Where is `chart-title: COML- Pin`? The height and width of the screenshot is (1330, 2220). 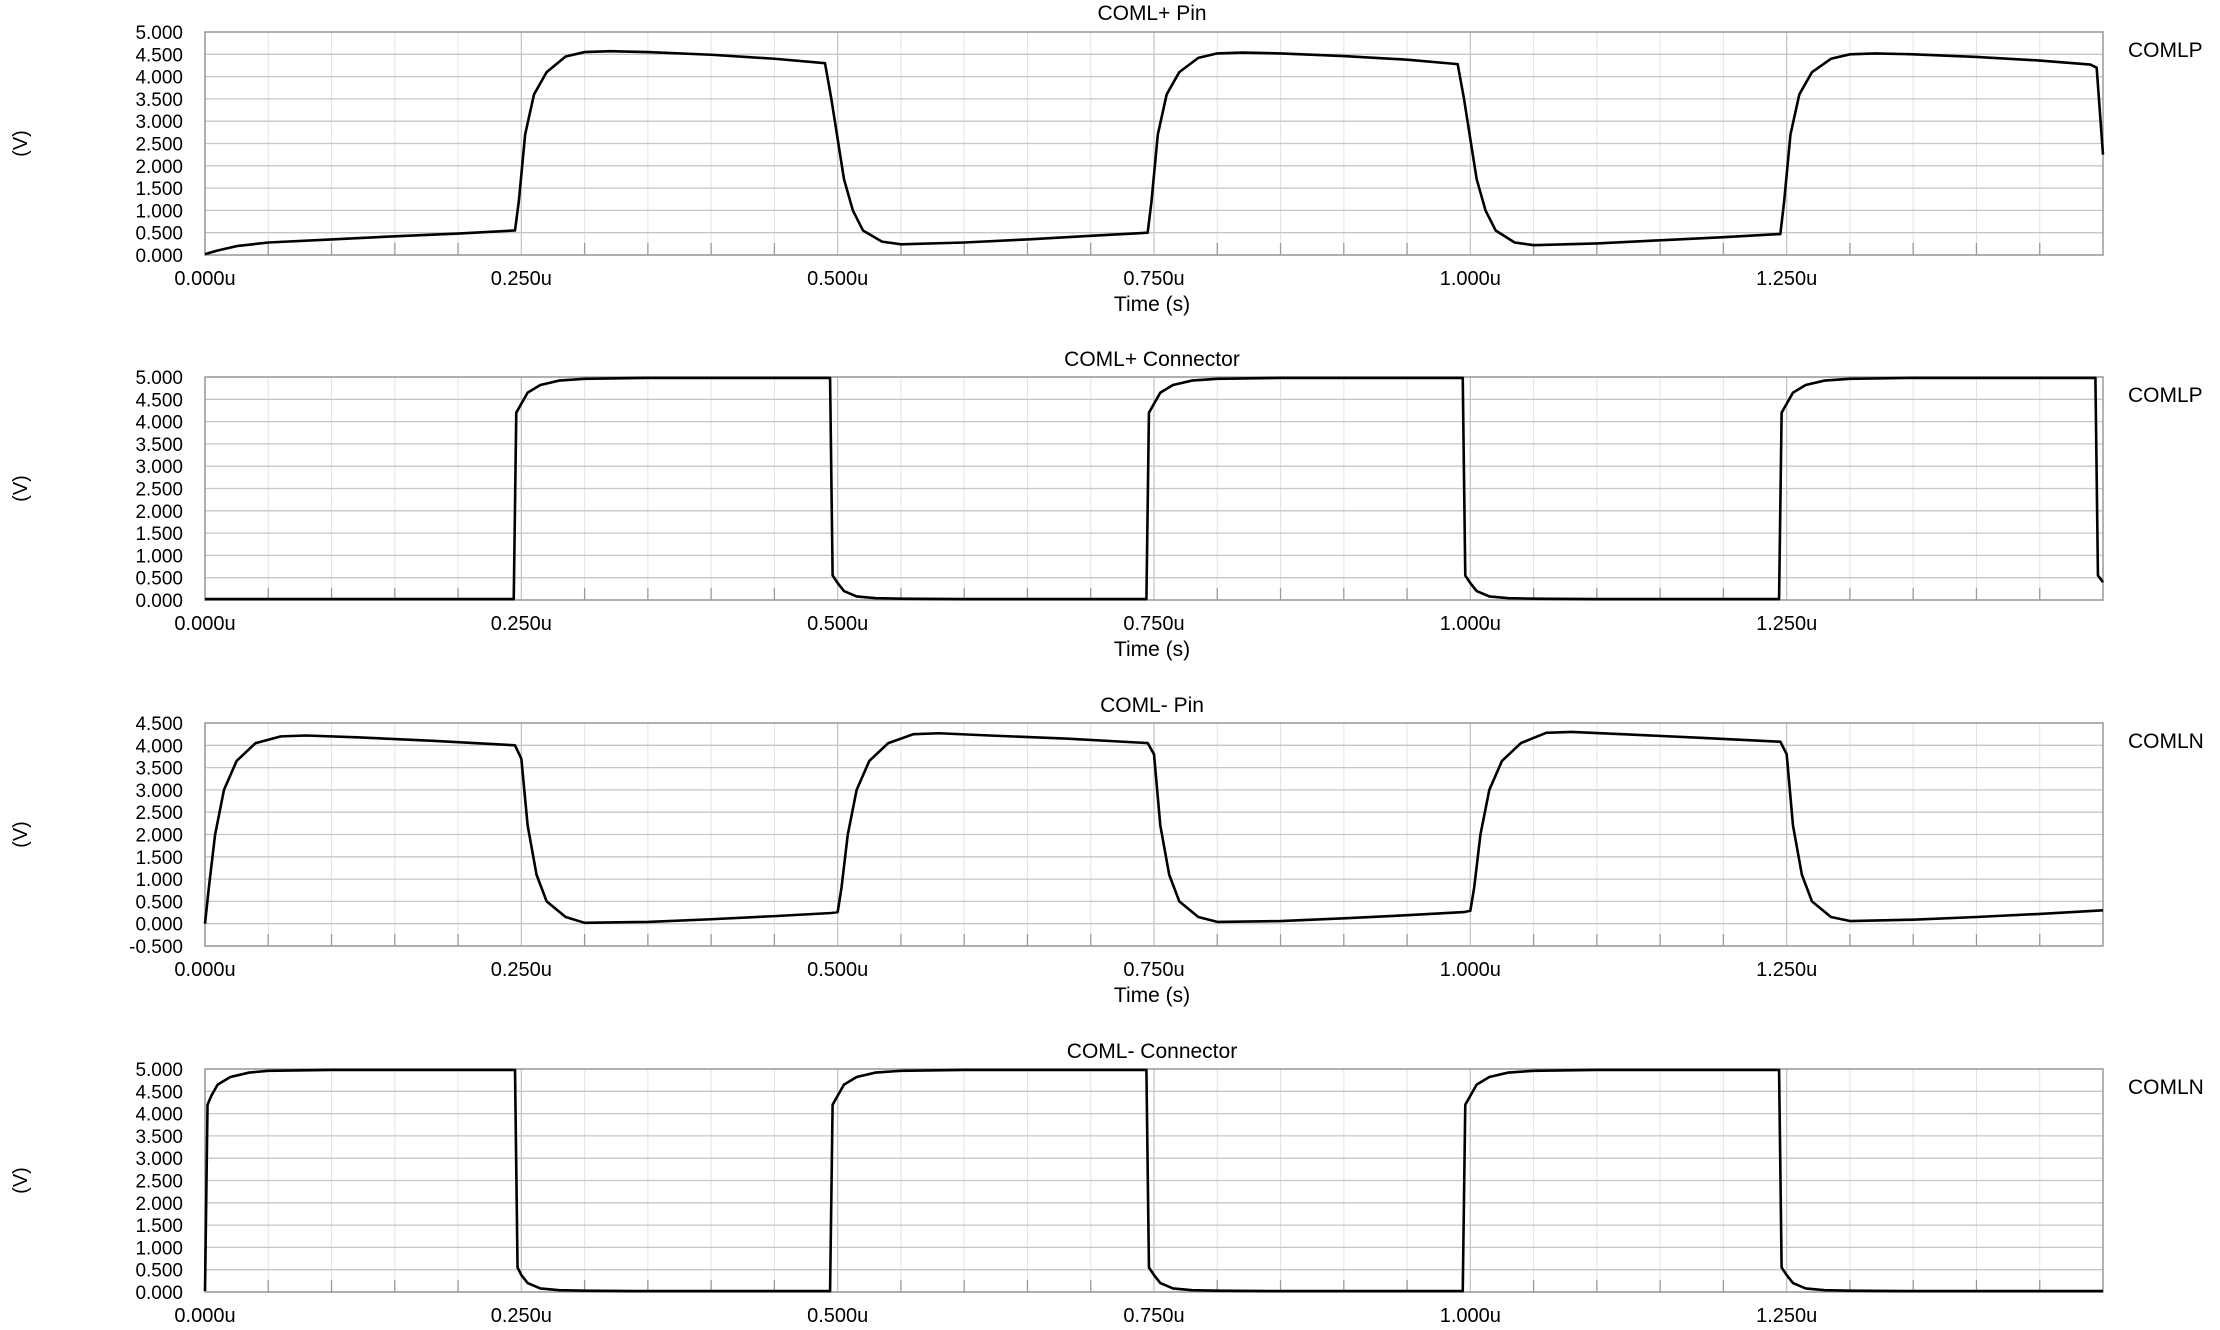
chart-title: COML- Pin is located at coordinates (1152, 705).